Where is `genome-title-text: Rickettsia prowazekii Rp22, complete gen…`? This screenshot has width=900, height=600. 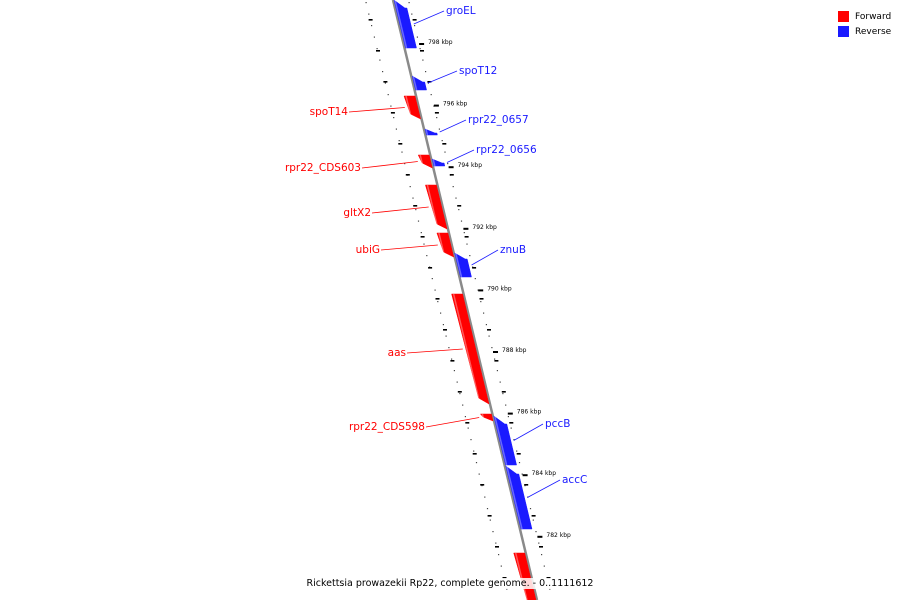
genome-title-text: Rickettsia prowazekii Rp22, complete gen… is located at coordinates (450, 583).